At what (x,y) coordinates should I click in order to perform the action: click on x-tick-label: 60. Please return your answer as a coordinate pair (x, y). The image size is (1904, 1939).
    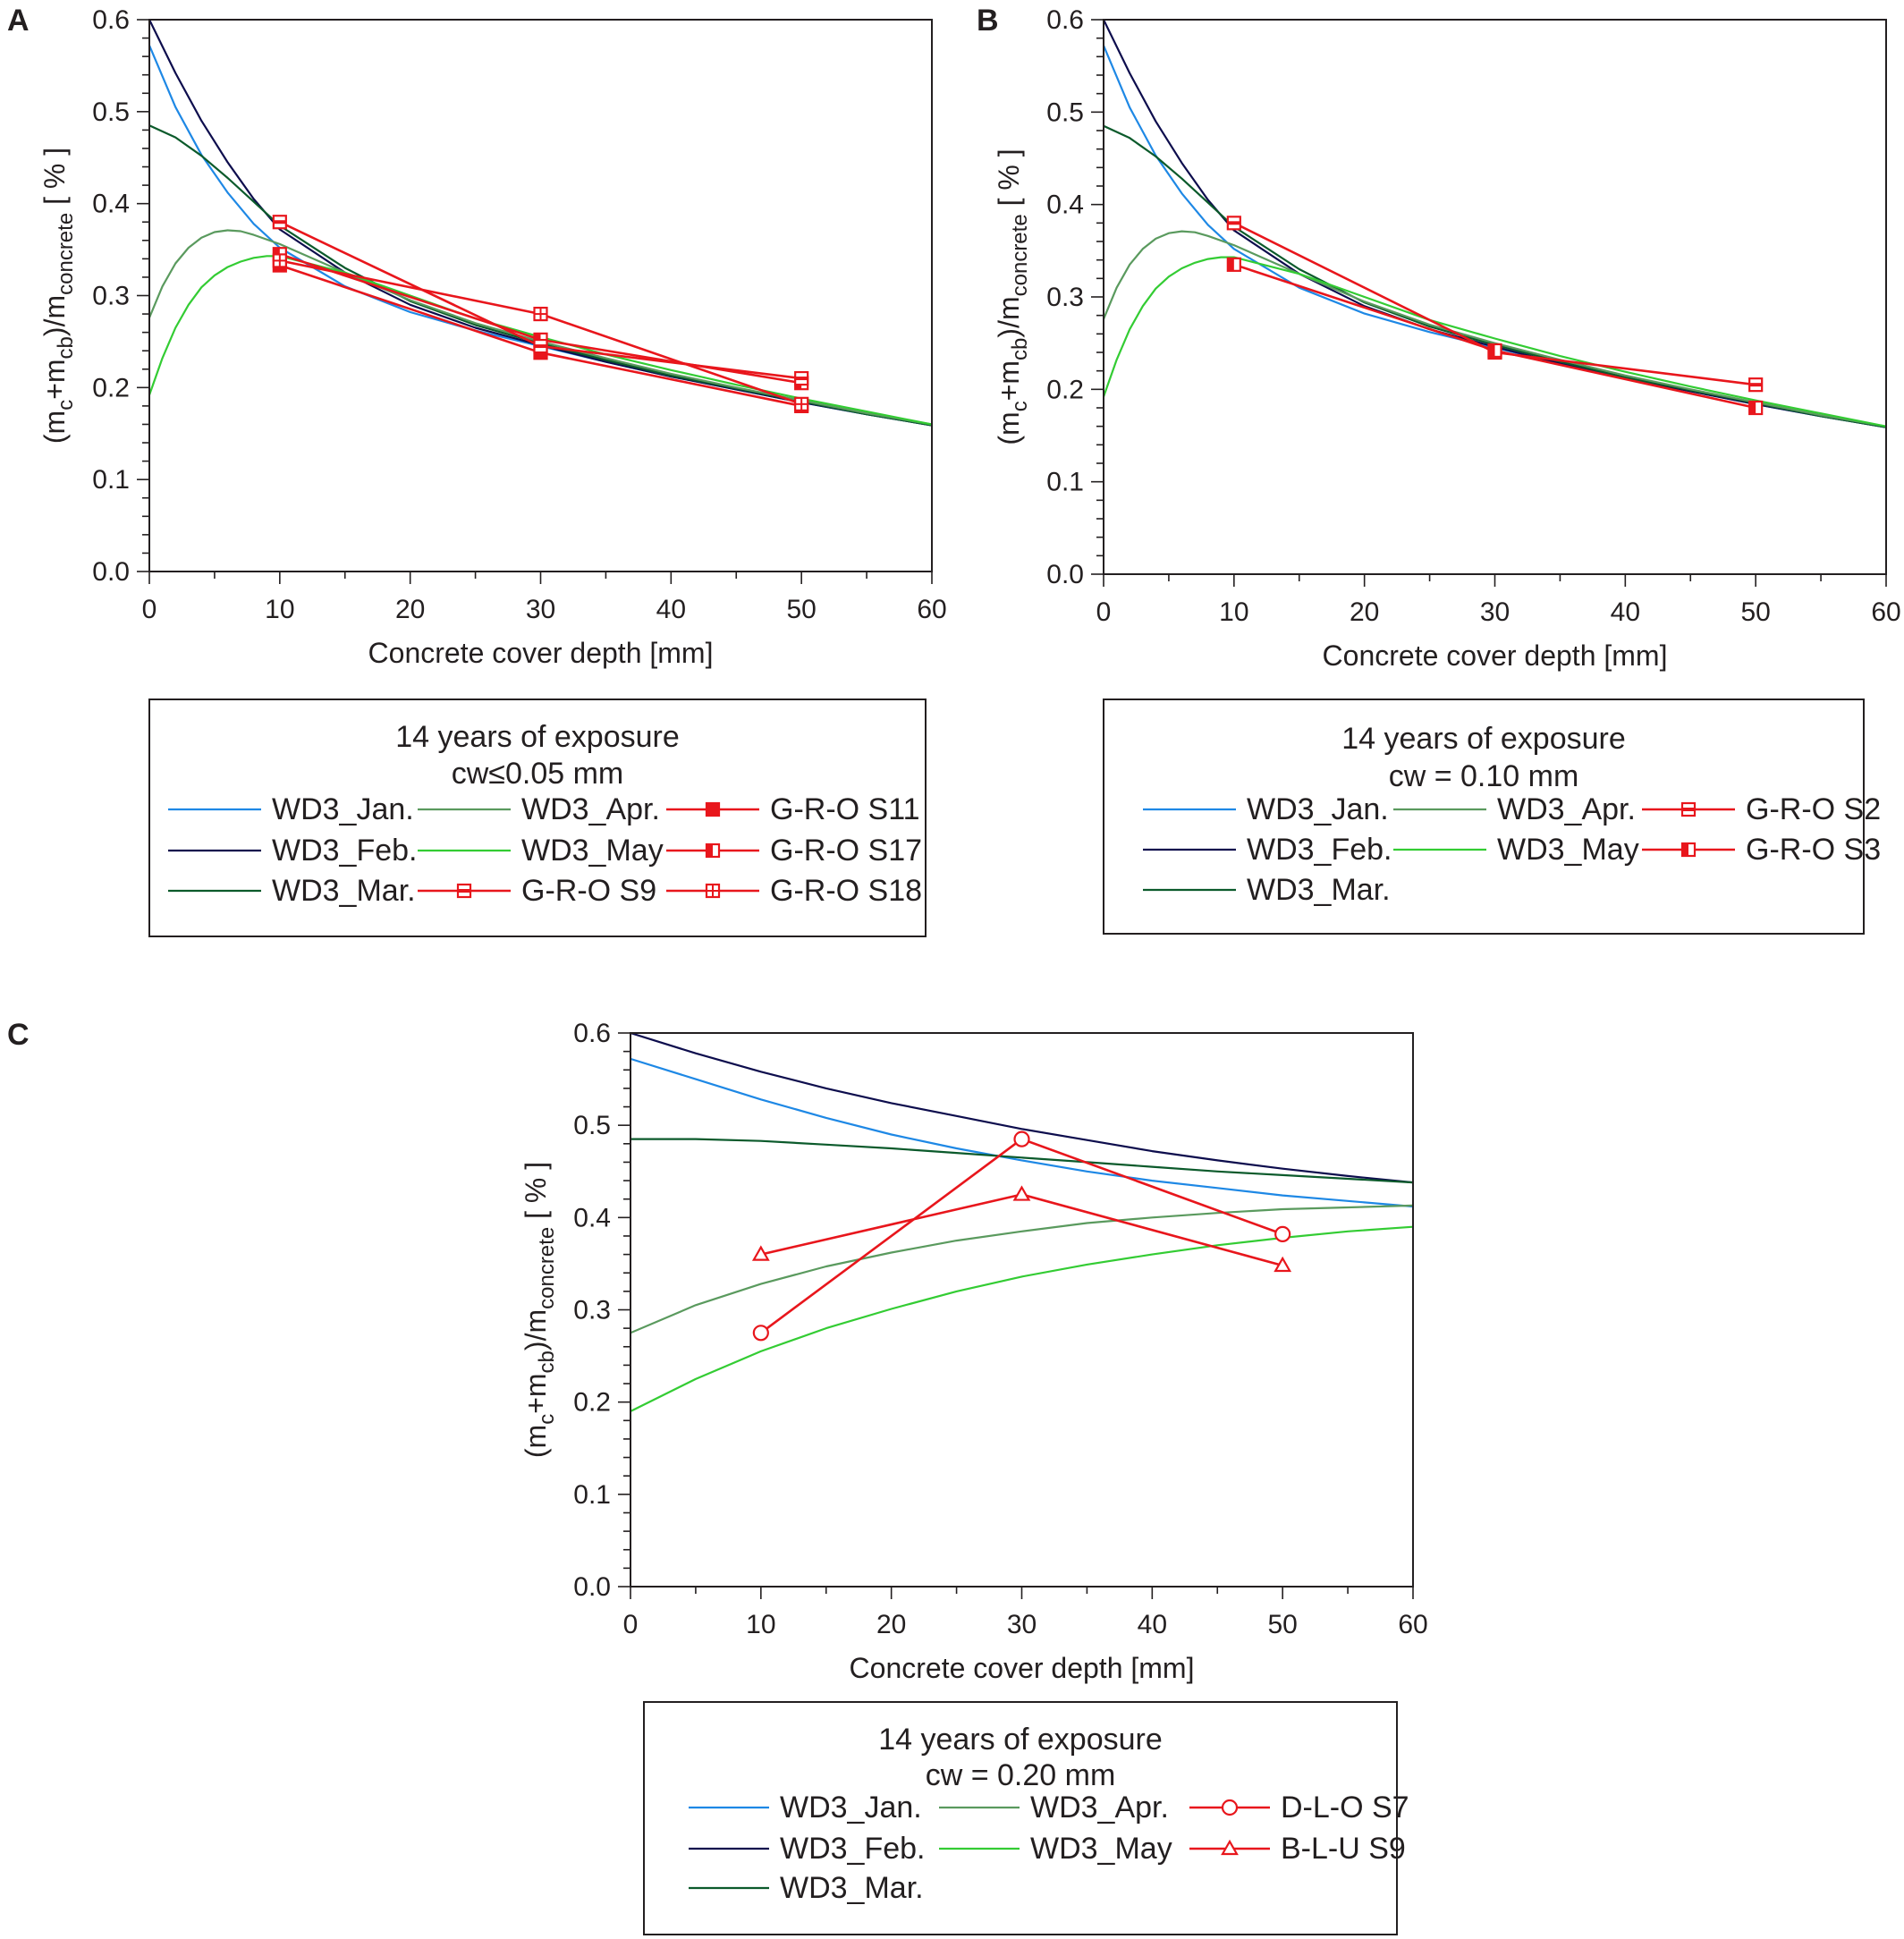
    Looking at the image, I should click on (931, 610).